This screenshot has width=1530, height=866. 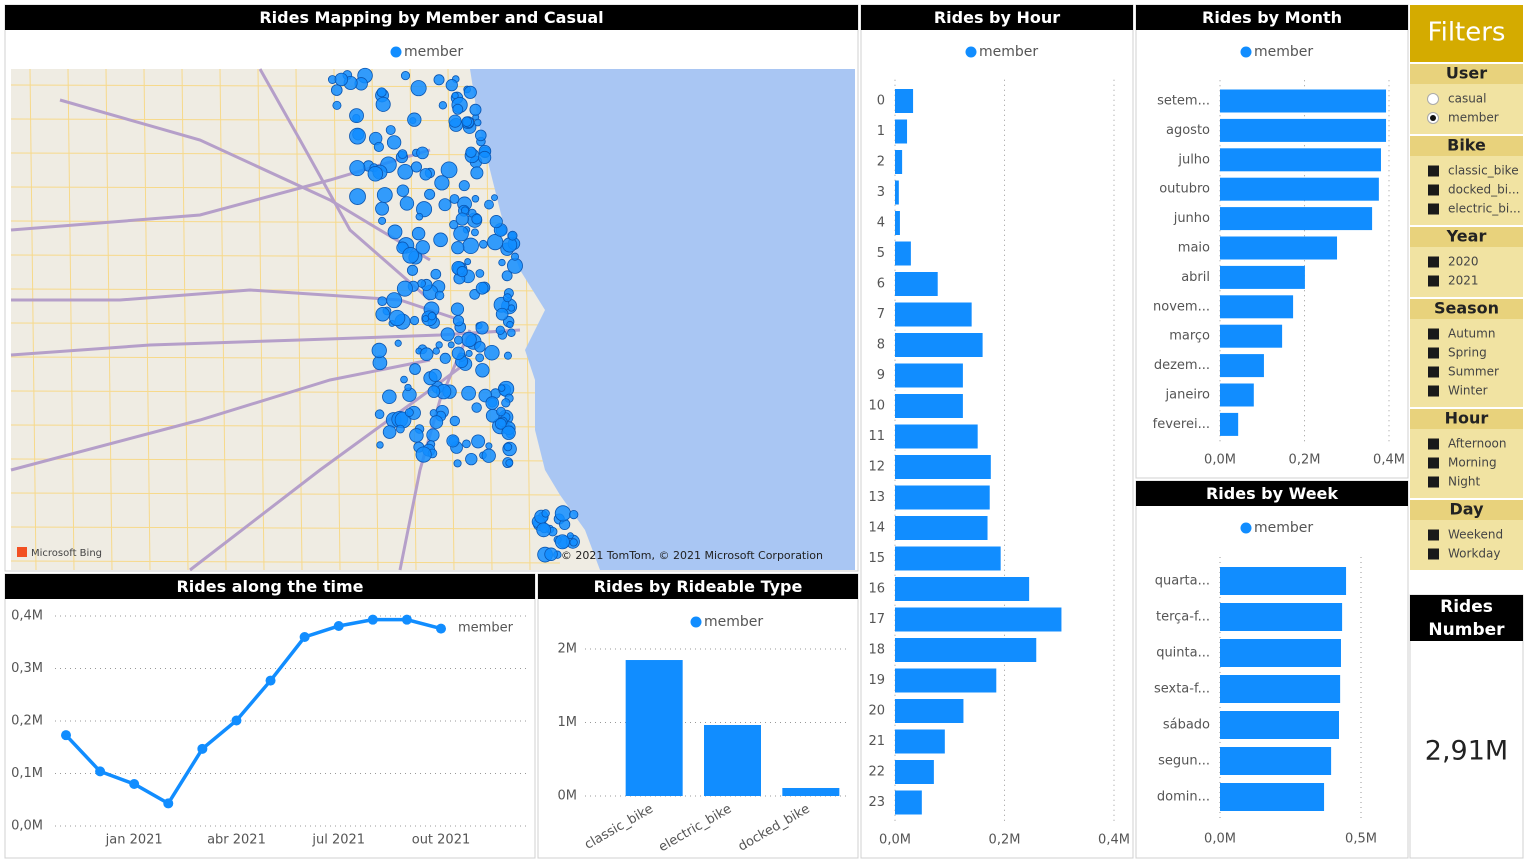 What do you see at coordinates (27, 826) in the screenshot?
I see `y-tick-label: 0,0M` at bounding box center [27, 826].